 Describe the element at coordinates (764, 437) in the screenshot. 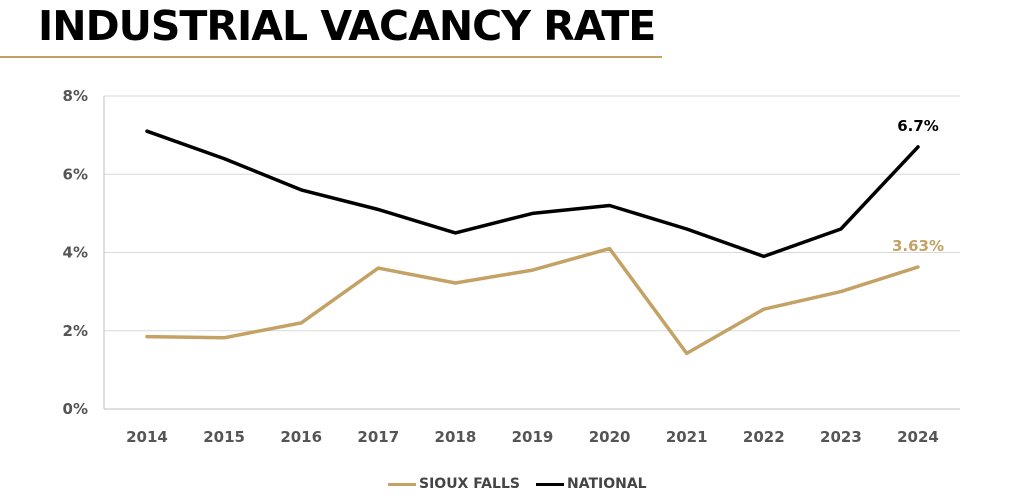

I see `x-tick-label: 2022` at that location.